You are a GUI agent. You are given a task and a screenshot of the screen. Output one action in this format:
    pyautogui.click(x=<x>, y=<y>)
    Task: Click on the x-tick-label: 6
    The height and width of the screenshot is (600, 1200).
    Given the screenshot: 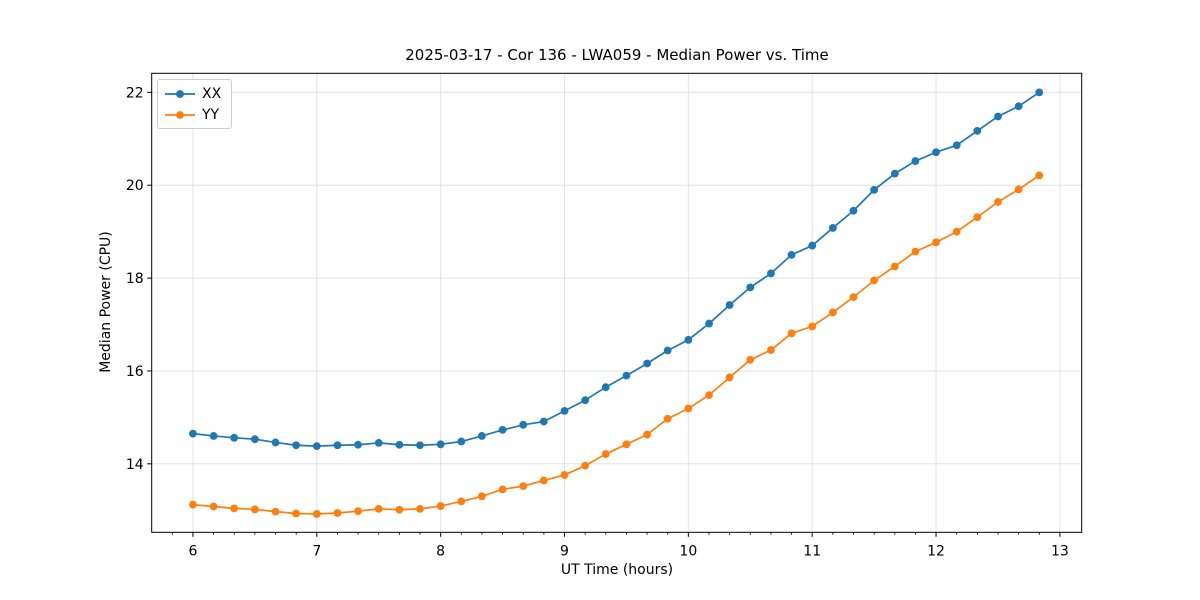 What is the action you would take?
    pyautogui.click(x=192, y=551)
    